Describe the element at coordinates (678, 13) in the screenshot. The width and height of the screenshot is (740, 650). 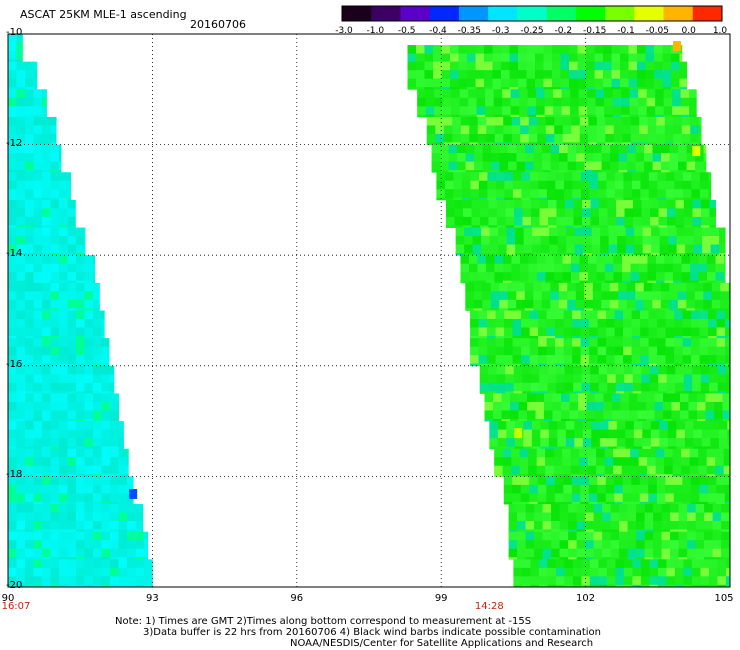
I see `colorbar-segment` at that location.